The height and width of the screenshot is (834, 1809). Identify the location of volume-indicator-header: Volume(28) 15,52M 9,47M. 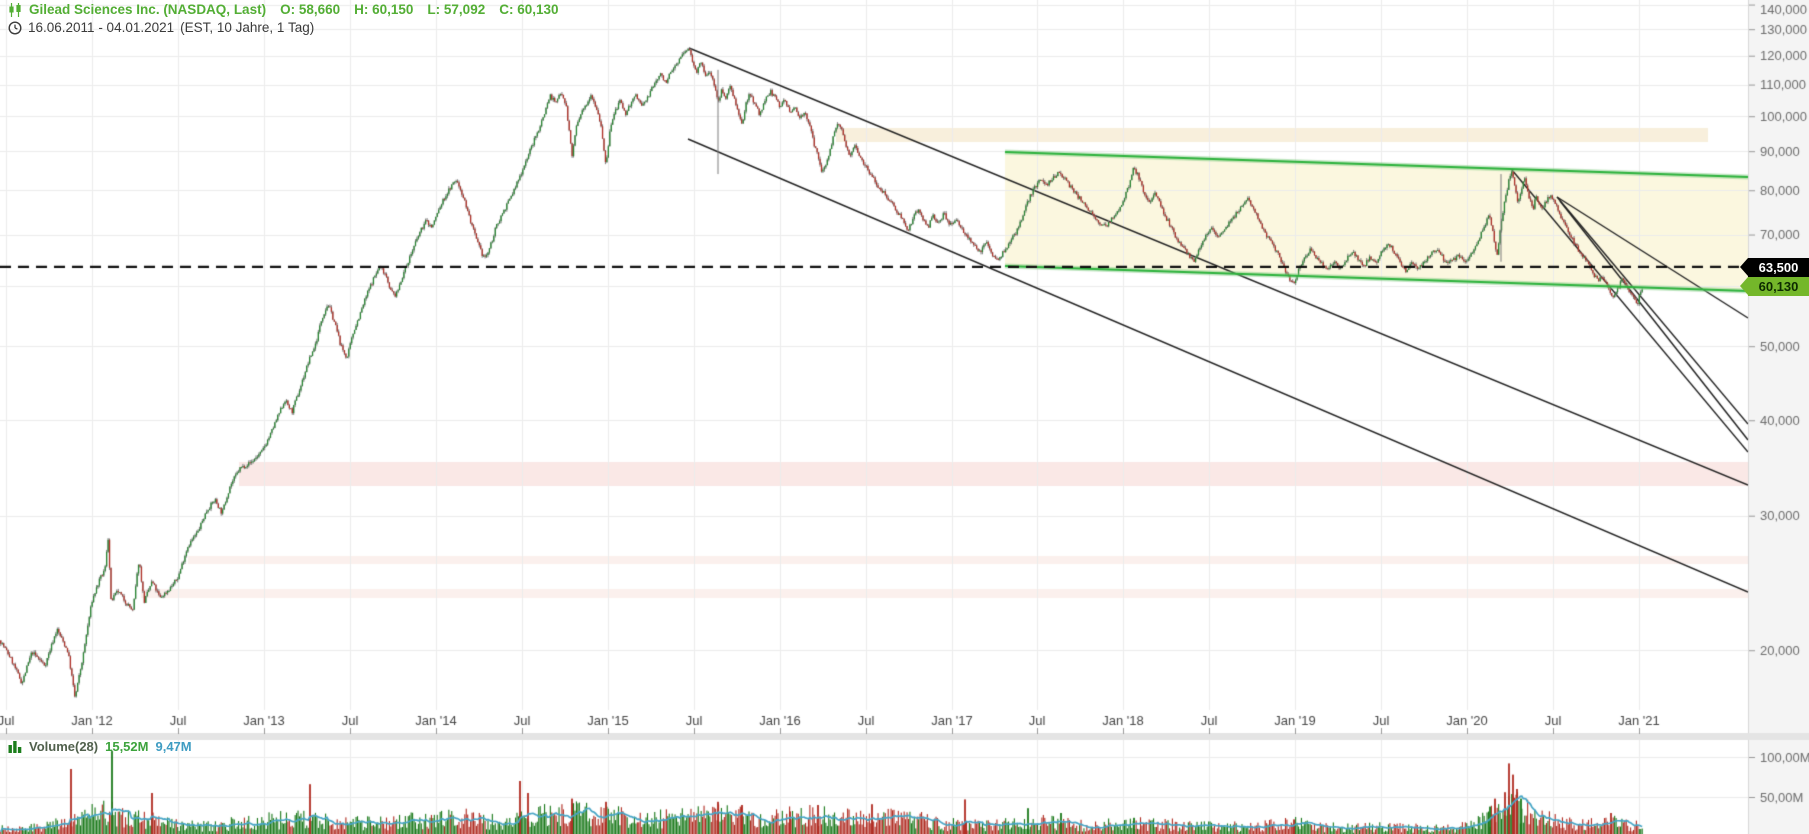
(100, 746).